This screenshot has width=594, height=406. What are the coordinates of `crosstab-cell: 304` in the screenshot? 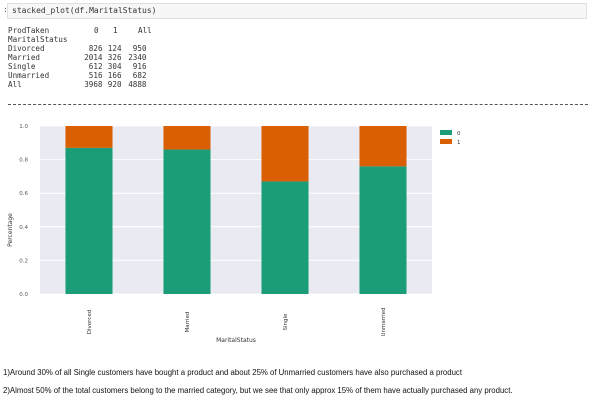 It's located at (114, 66).